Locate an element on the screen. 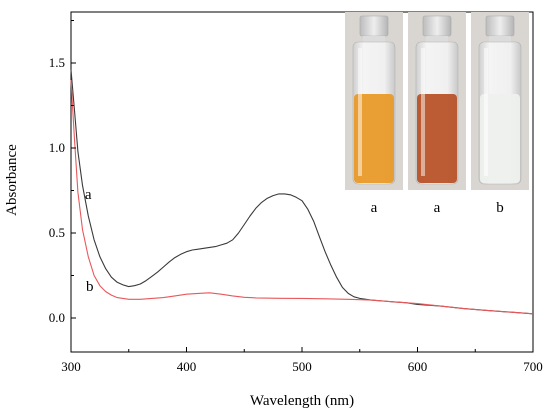  x-tick-label: 700 is located at coordinates (533, 366).